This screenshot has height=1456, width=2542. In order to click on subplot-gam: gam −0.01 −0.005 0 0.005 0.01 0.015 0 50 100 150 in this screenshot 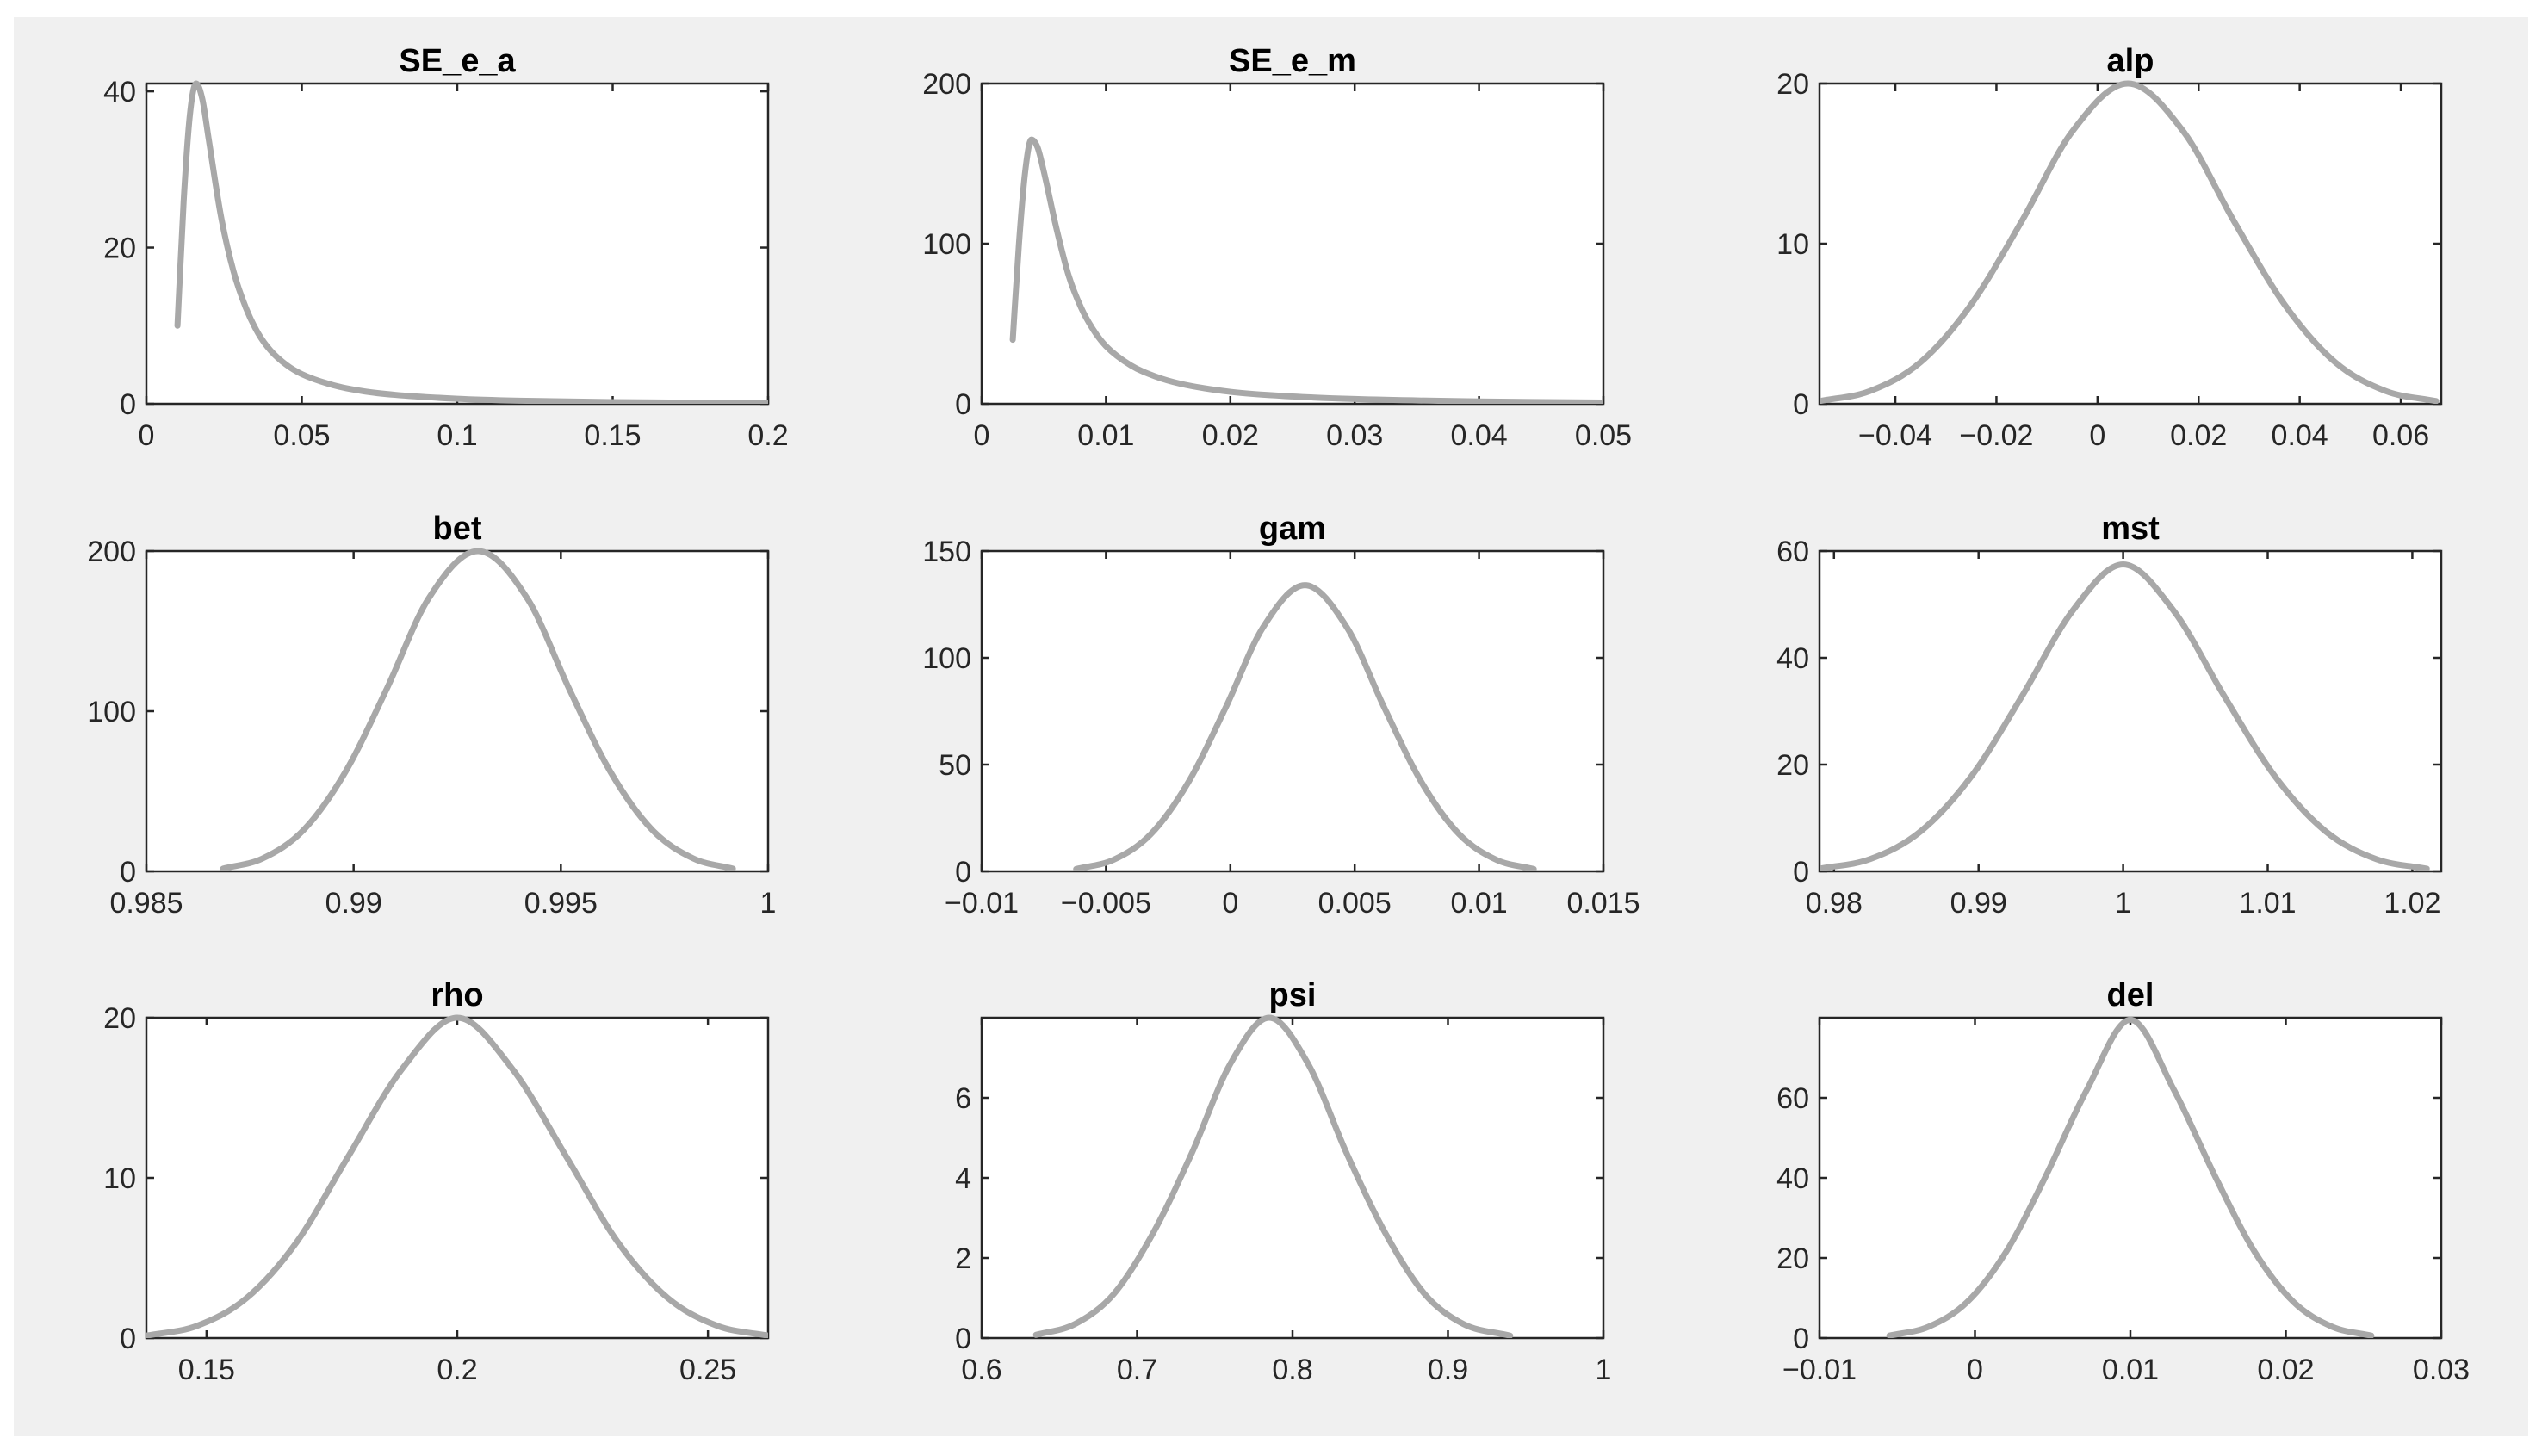, I will do `click(1281, 715)`.